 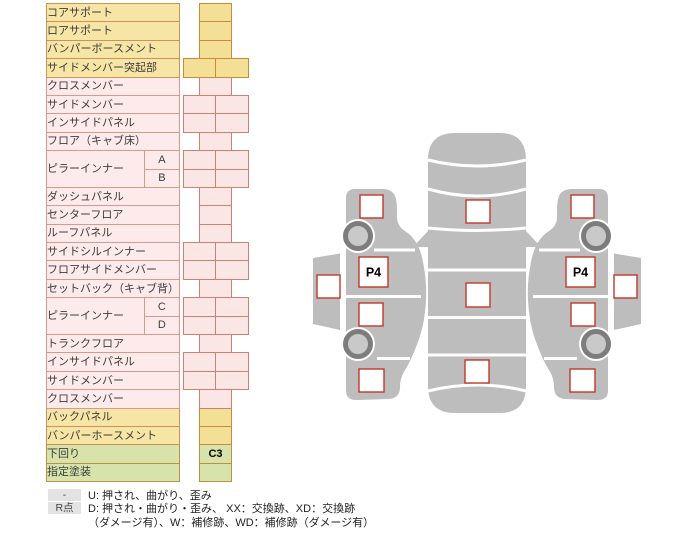 What do you see at coordinates (147, 399) in the screenshot?
I see `table-row: クロスメンバー` at bounding box center [147, 399].